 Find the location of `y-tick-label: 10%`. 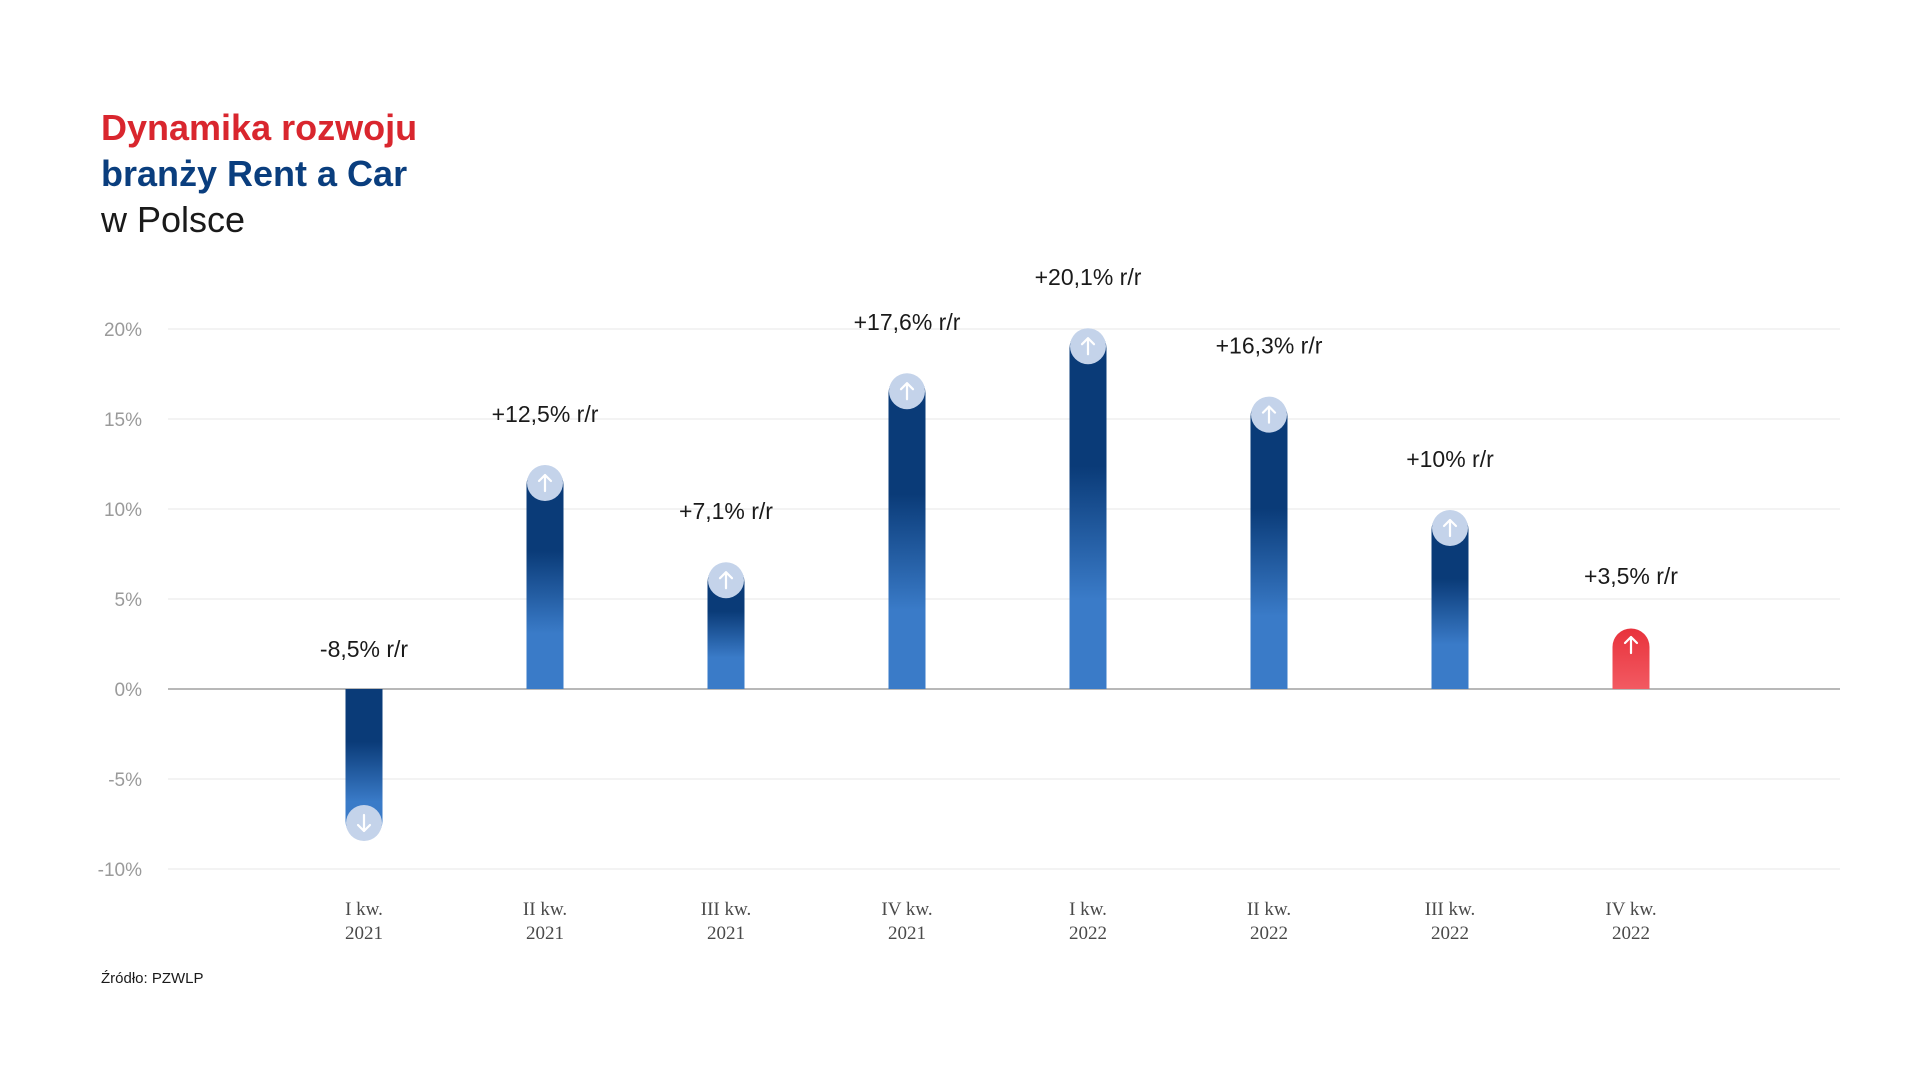

y-tick-label: 10% is located at coordinates (123, 510).